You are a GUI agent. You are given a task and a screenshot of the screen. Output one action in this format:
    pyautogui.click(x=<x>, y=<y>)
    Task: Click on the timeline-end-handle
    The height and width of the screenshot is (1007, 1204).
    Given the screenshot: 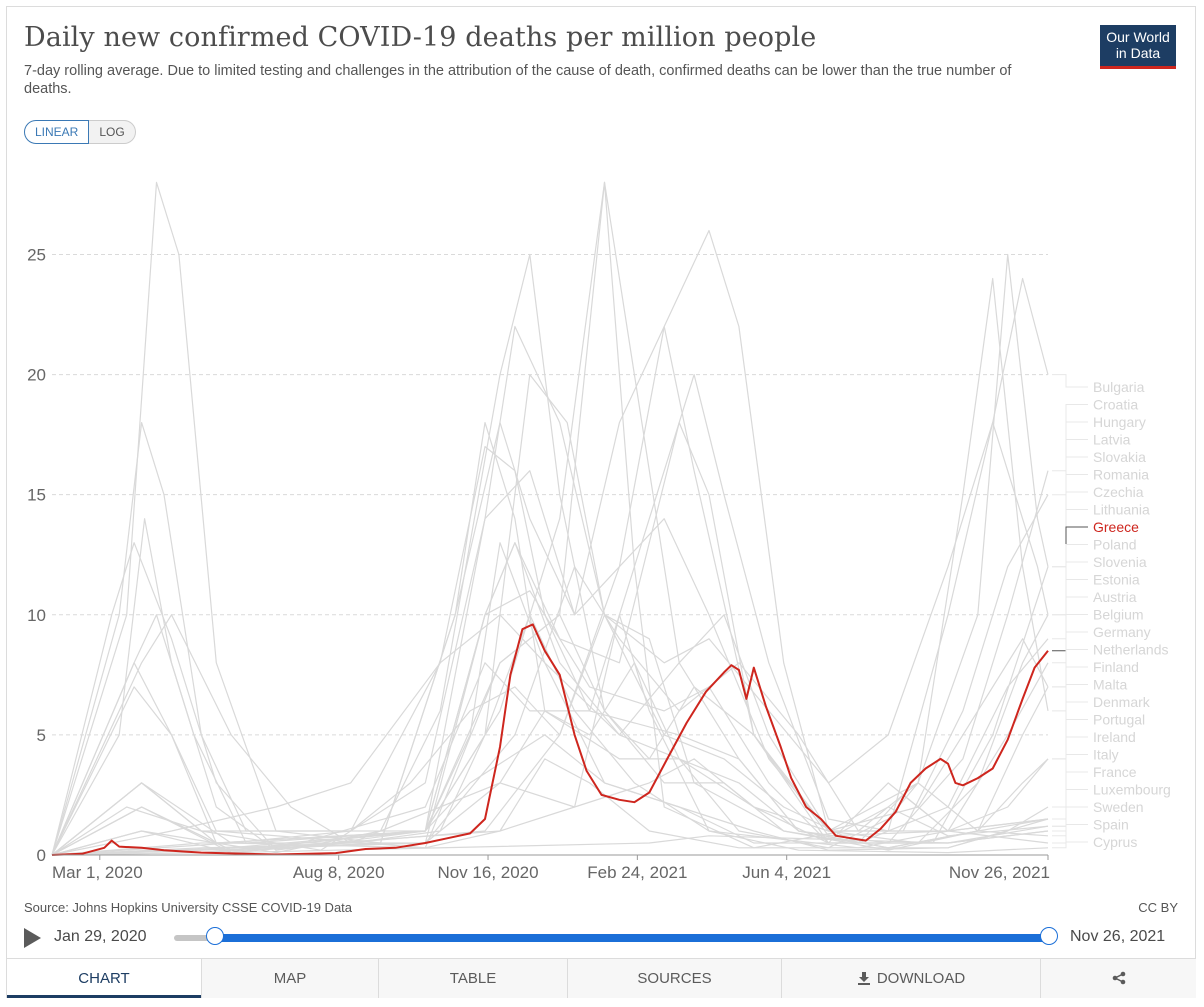 What is the action you would take?
    pyautogui.click(x=1049, y=936)
    